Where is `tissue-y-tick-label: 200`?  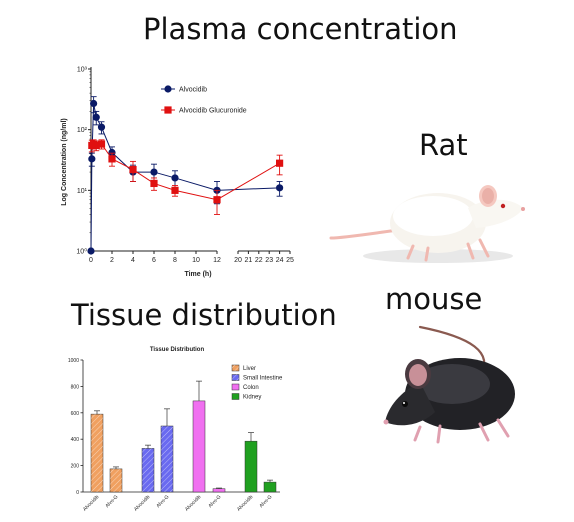 tissue-y-tick-label: 200 is located at coordinates (75, 467).